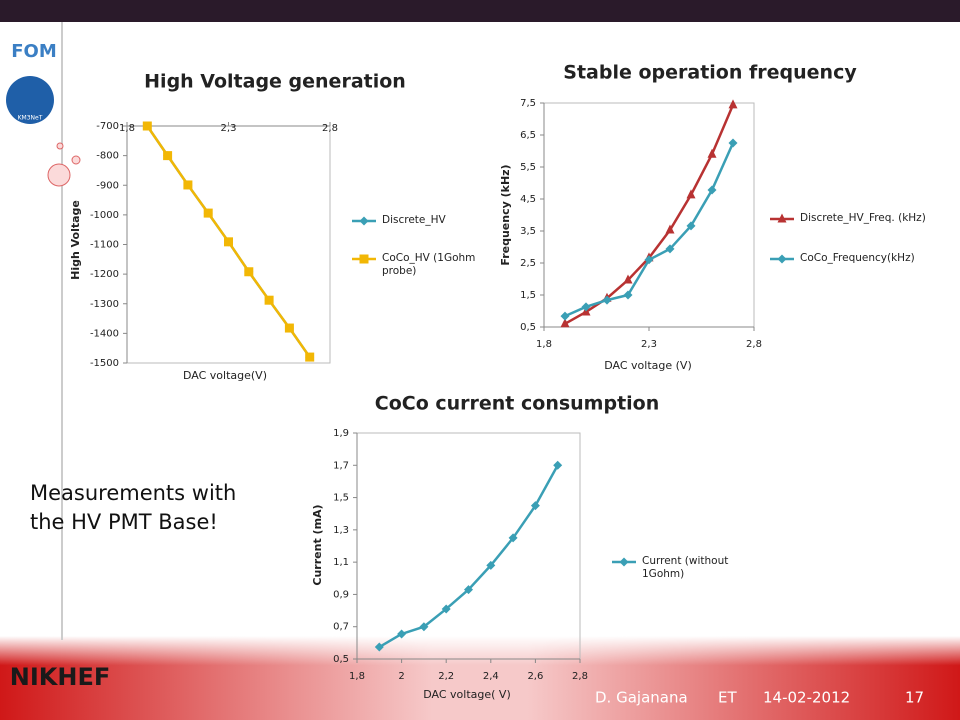 The image size is (960, 720). I want to click on y-tick-label: -800, so click(107, 156).